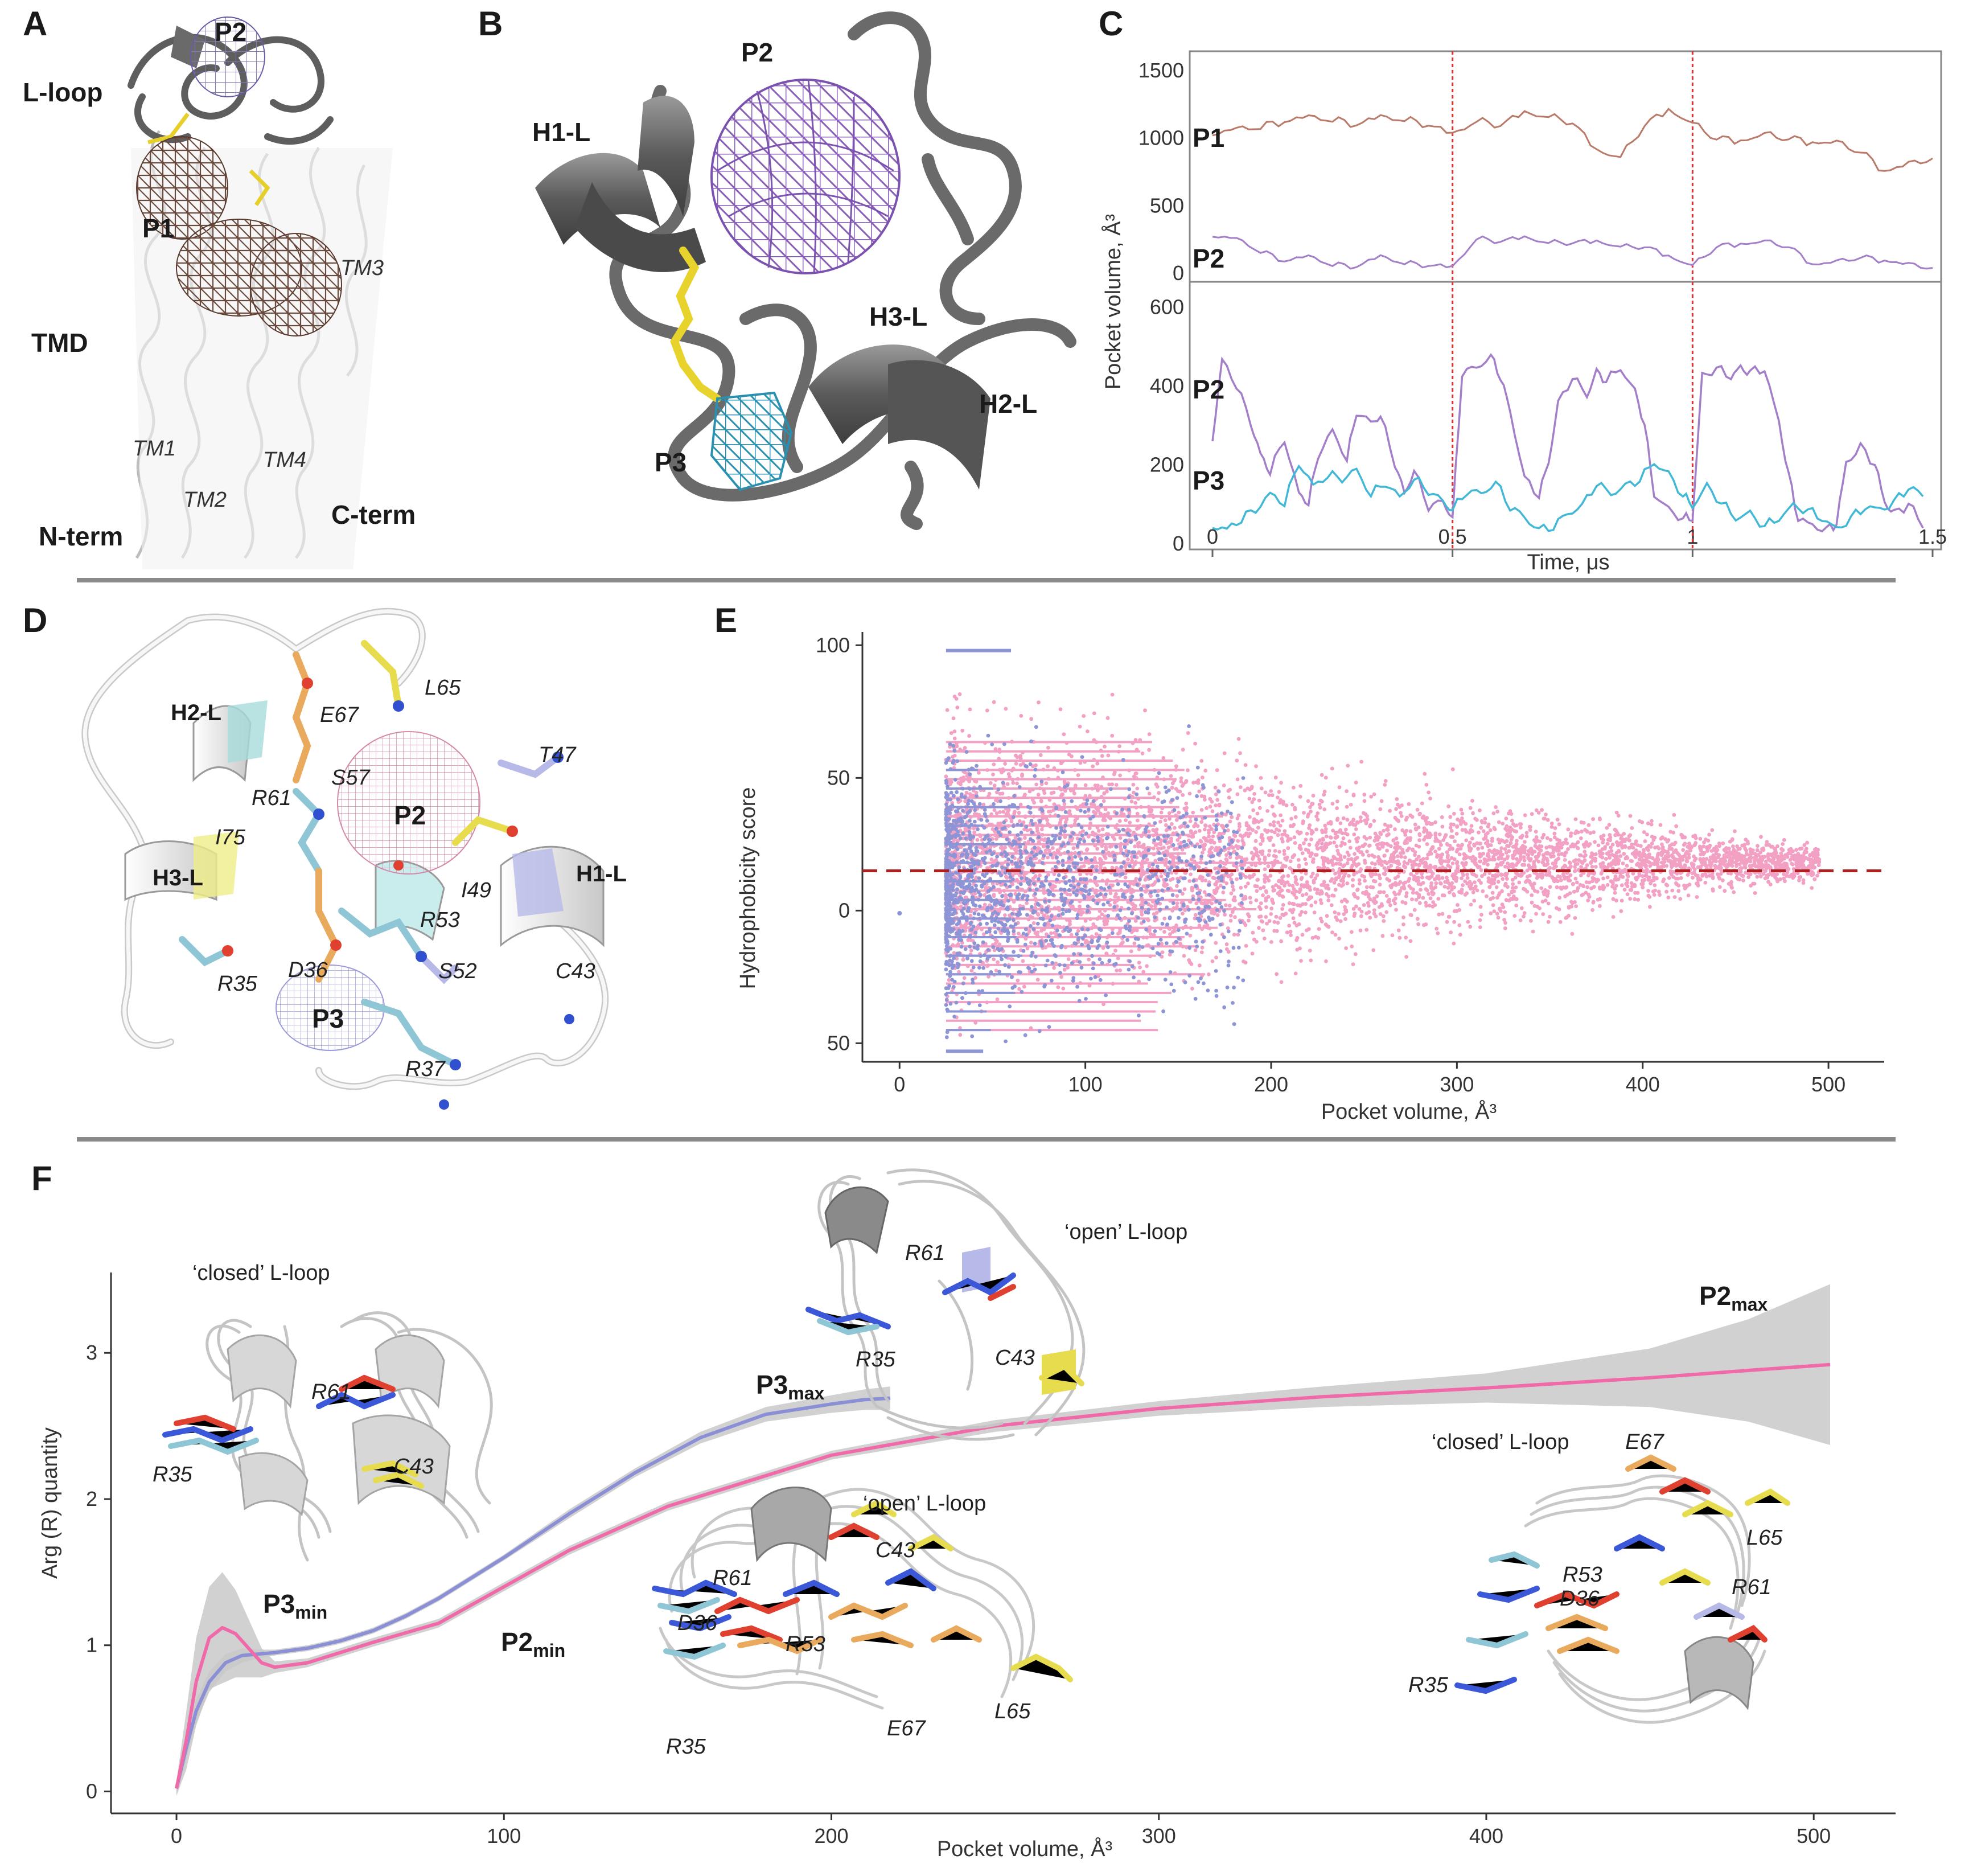  Describe the element at coordinates (373, 514) in the screenshot. I see `a-label-c-term: C-term` at that location.